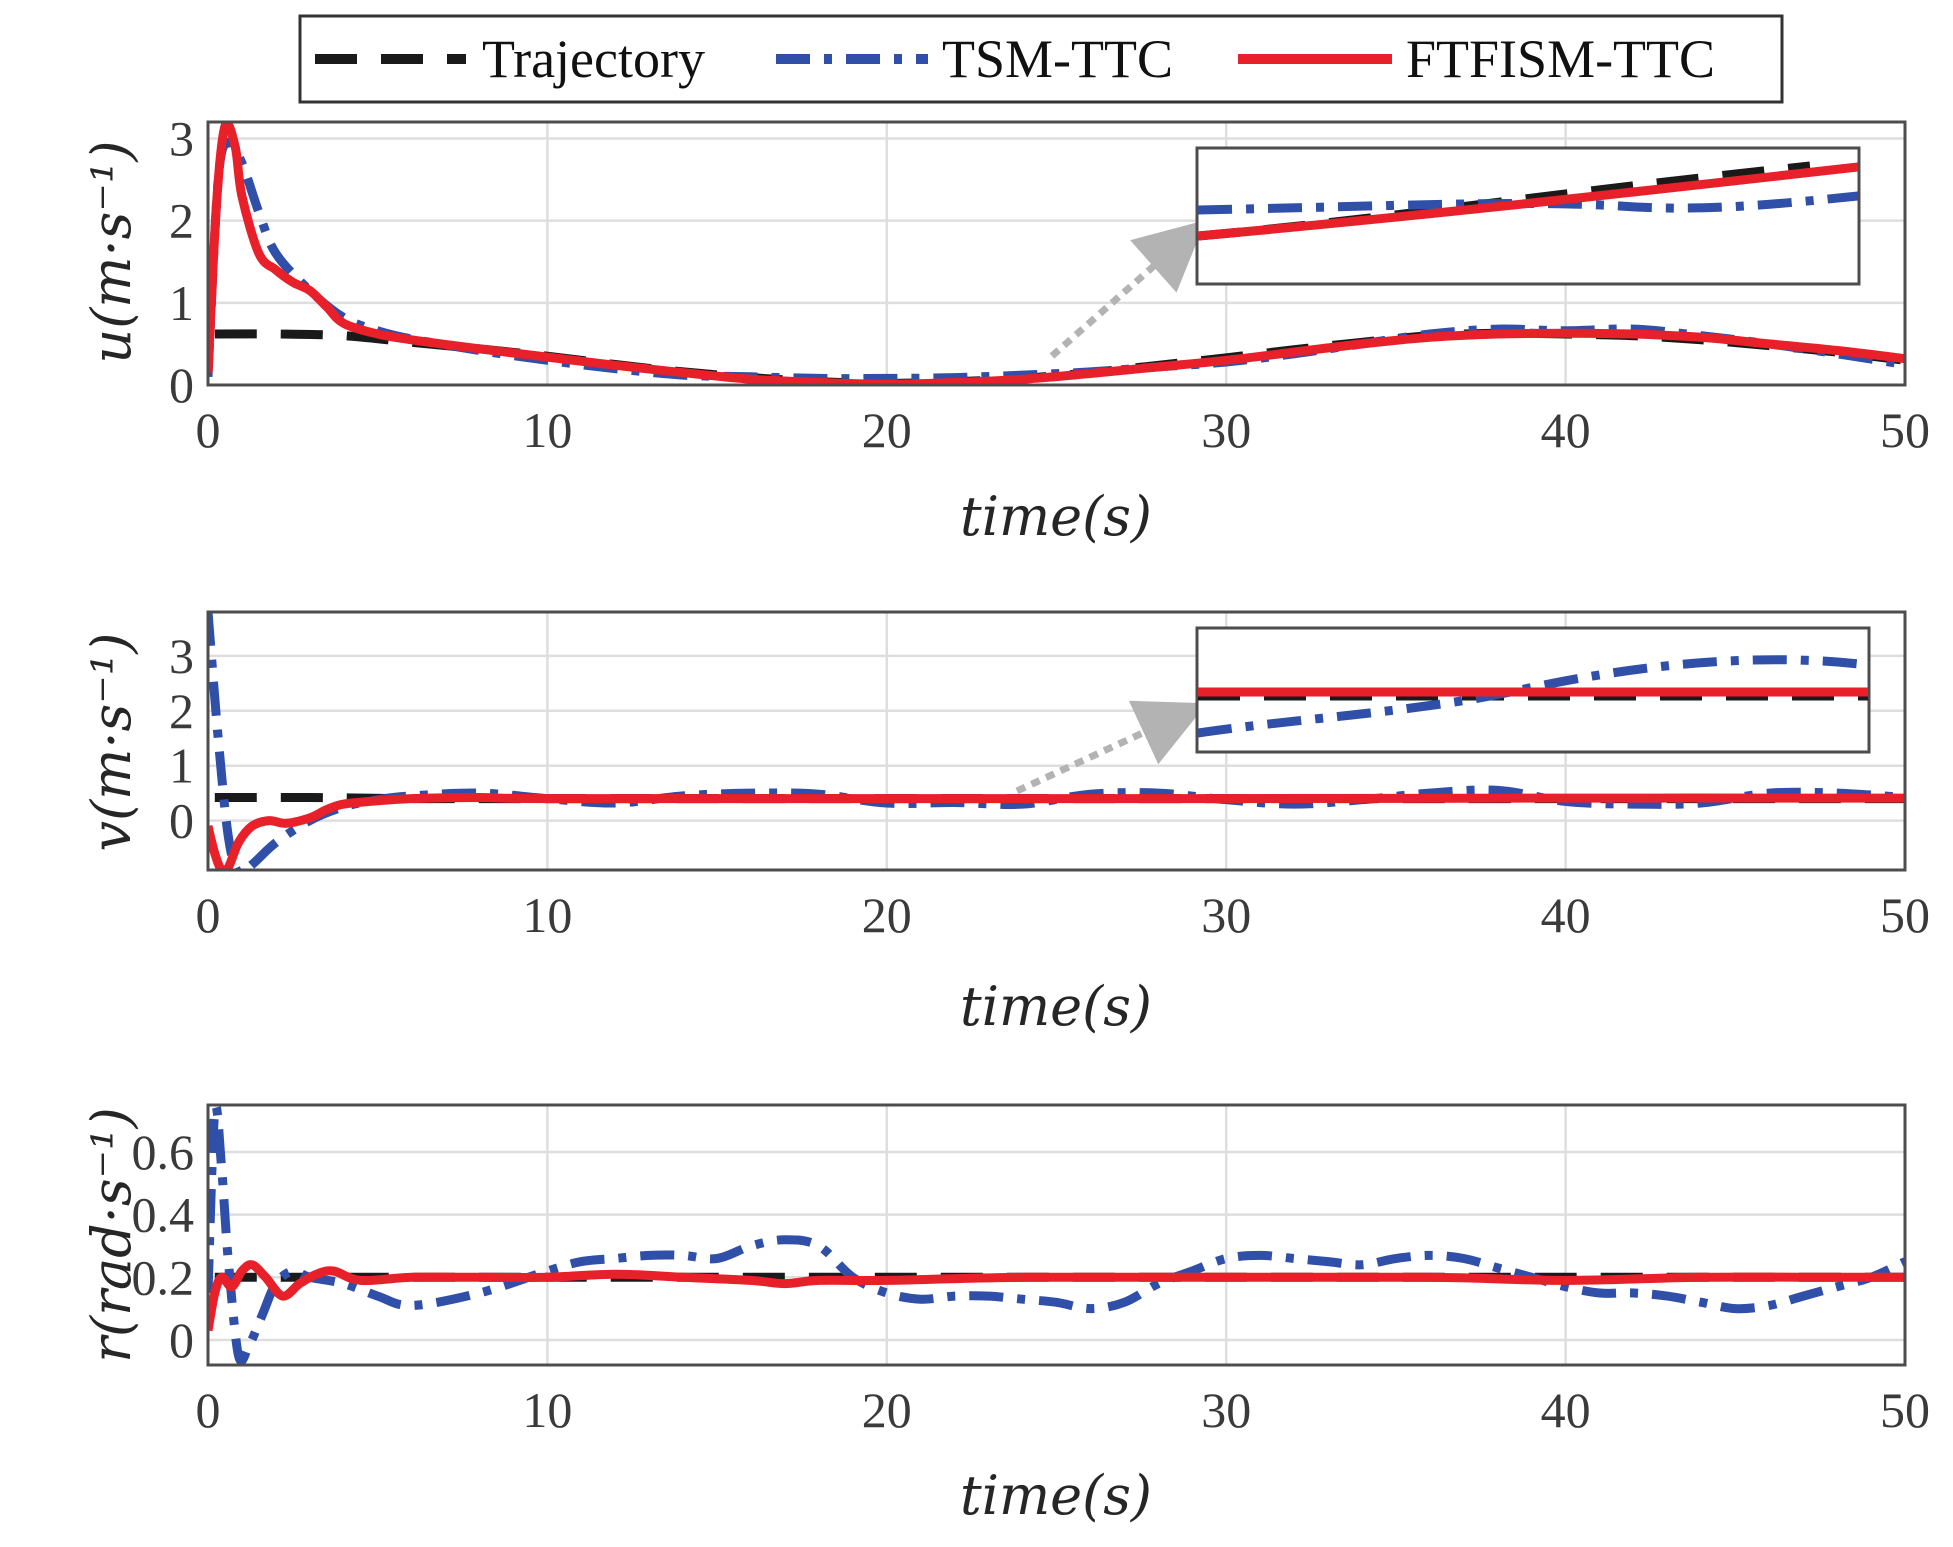  I want to click on x-tick-label-u: 0, so click(208, 430).